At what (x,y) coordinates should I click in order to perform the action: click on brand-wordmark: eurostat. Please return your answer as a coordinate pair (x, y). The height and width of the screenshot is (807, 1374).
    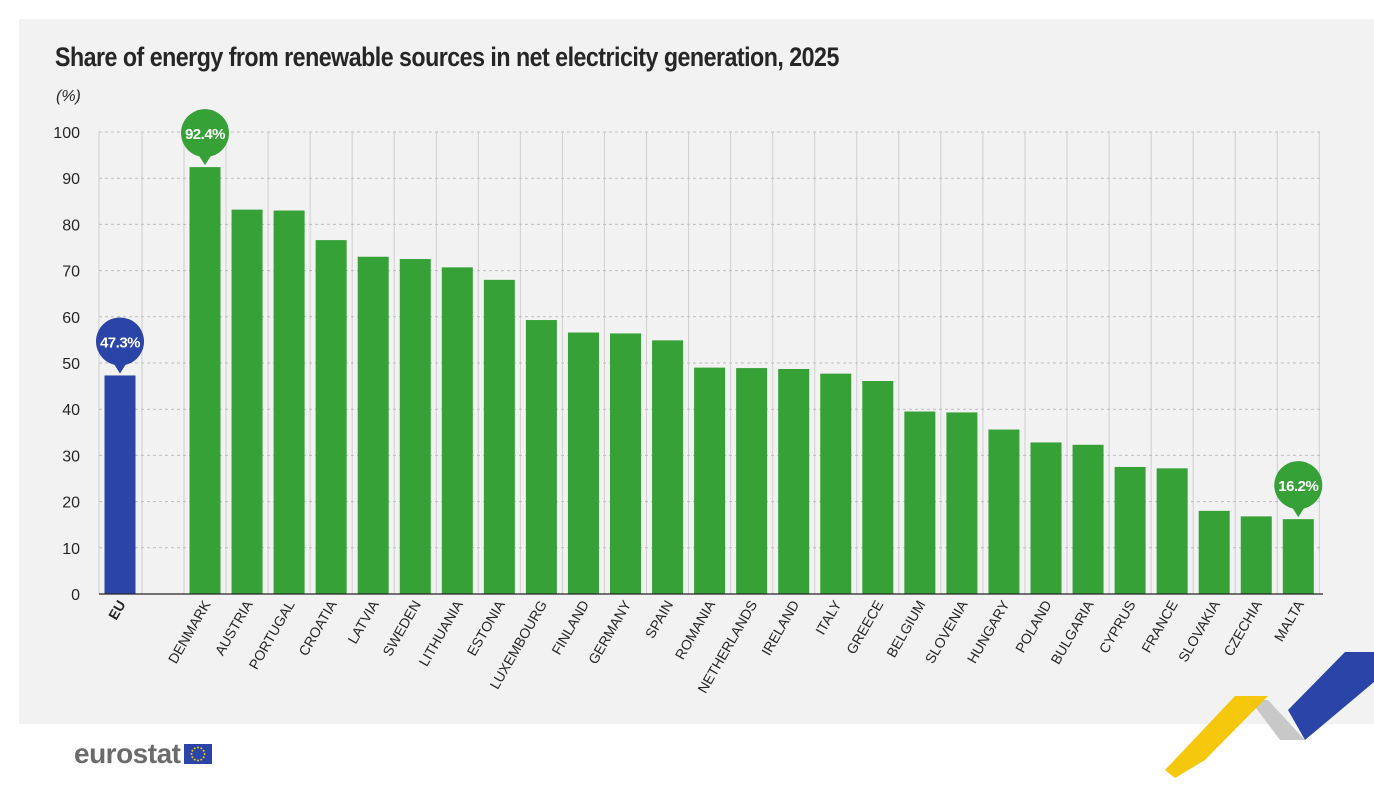
    Looking at the image, I should click on (127, 753).